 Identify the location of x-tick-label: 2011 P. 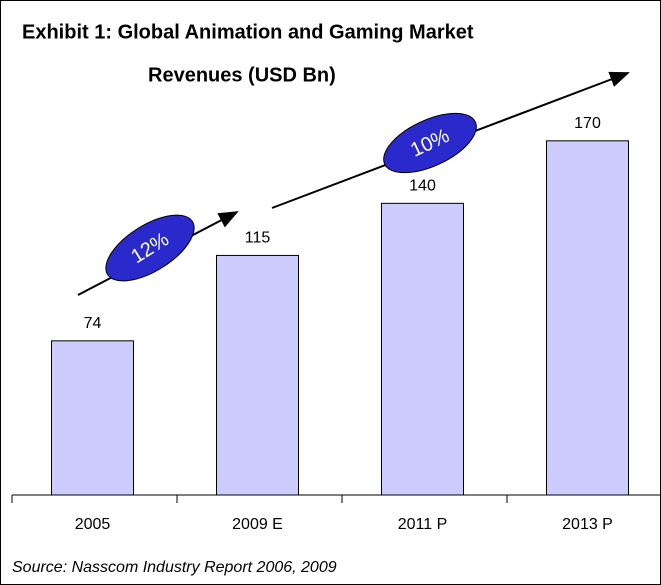
(423, 524).